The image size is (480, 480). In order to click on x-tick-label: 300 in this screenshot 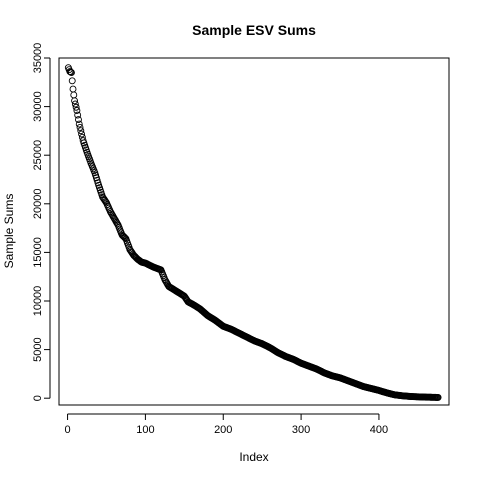, I will do `click(301, 430)`.